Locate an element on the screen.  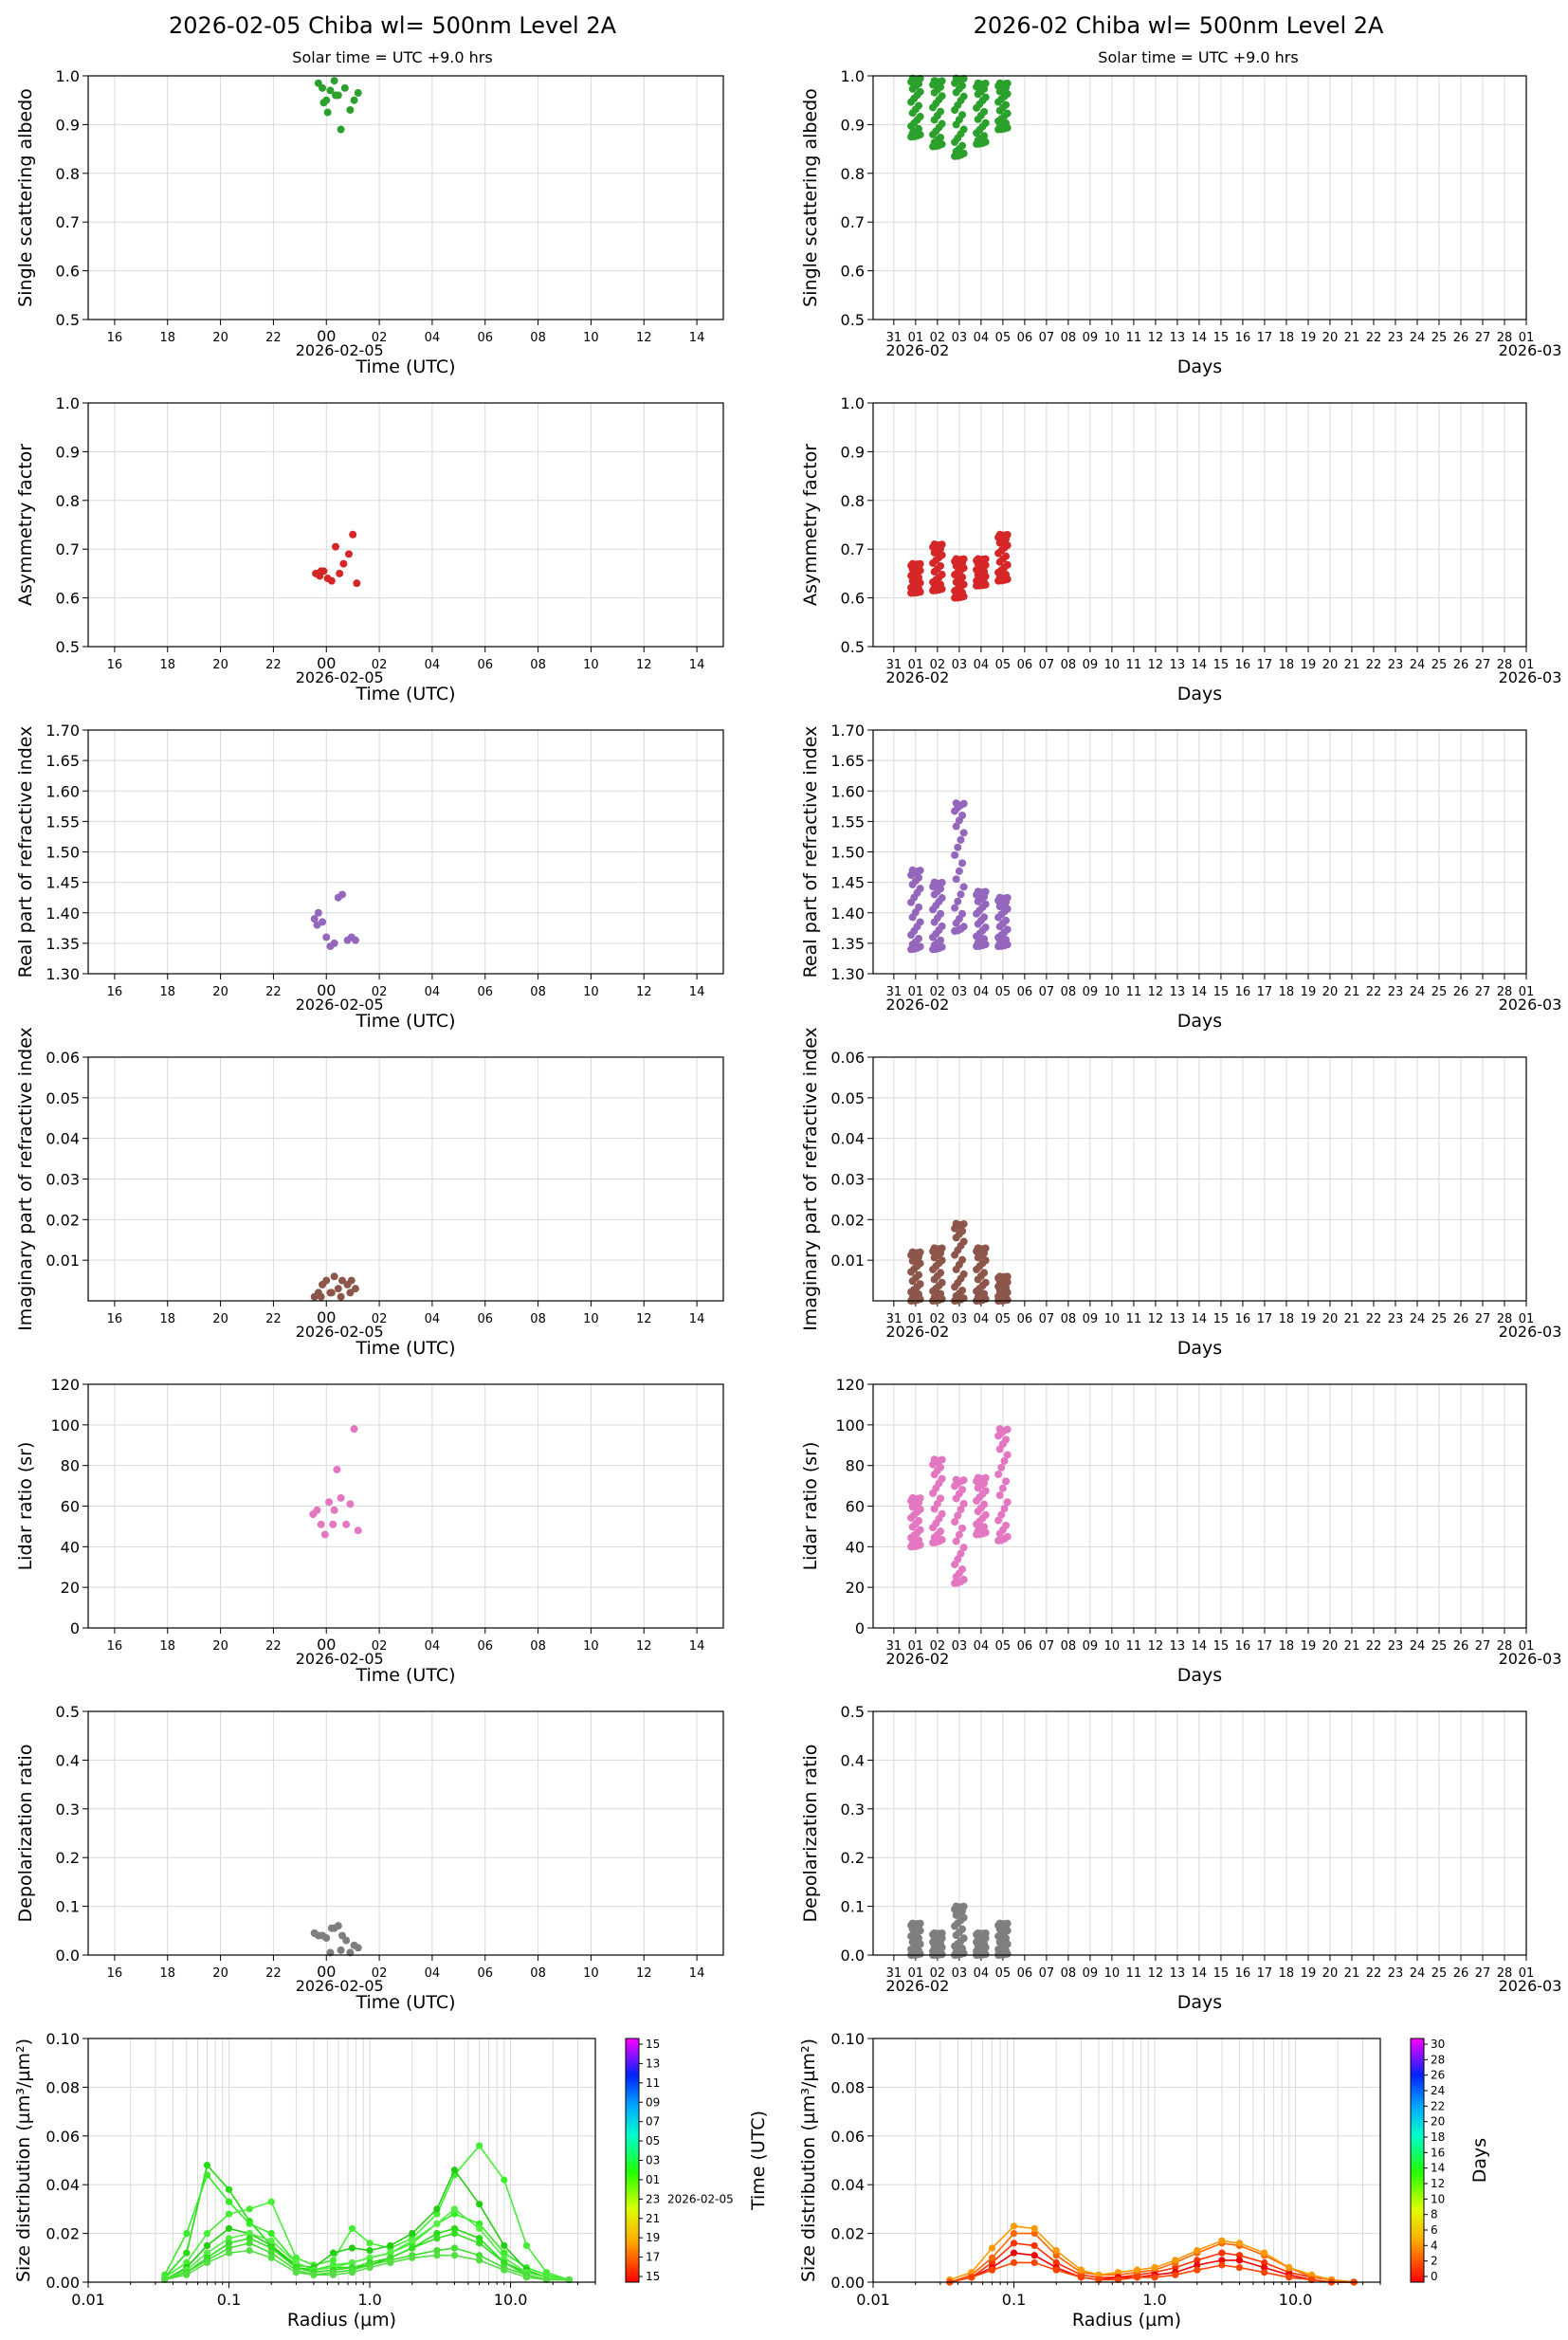
colorbar-tick-label: 0 is located at coordinates (1434, 2276).